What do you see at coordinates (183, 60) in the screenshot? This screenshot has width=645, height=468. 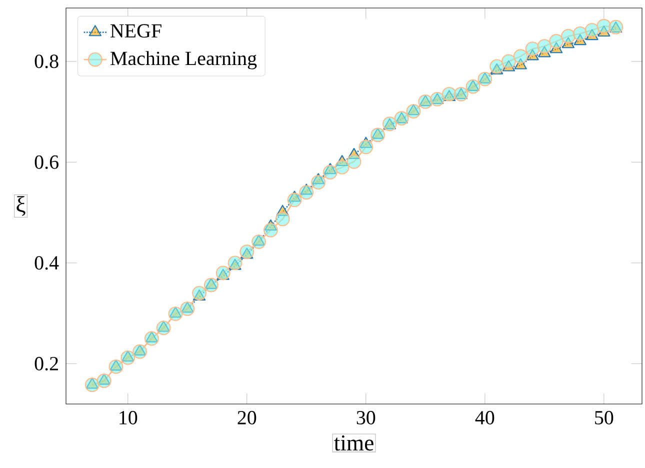 I see `legend-label: Machine Learning` at bounding box center [183, 60].